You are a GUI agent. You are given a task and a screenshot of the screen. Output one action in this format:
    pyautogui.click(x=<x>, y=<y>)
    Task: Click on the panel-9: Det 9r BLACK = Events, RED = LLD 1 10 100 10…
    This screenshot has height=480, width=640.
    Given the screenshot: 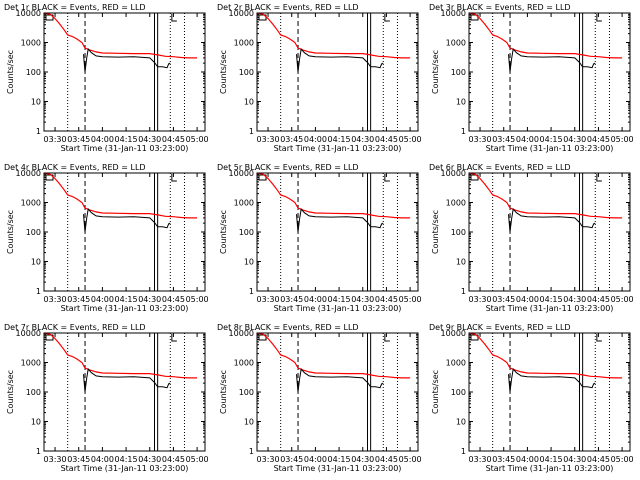 What is the action you would take?
    pyautogui.click(x=531, y=398)
    